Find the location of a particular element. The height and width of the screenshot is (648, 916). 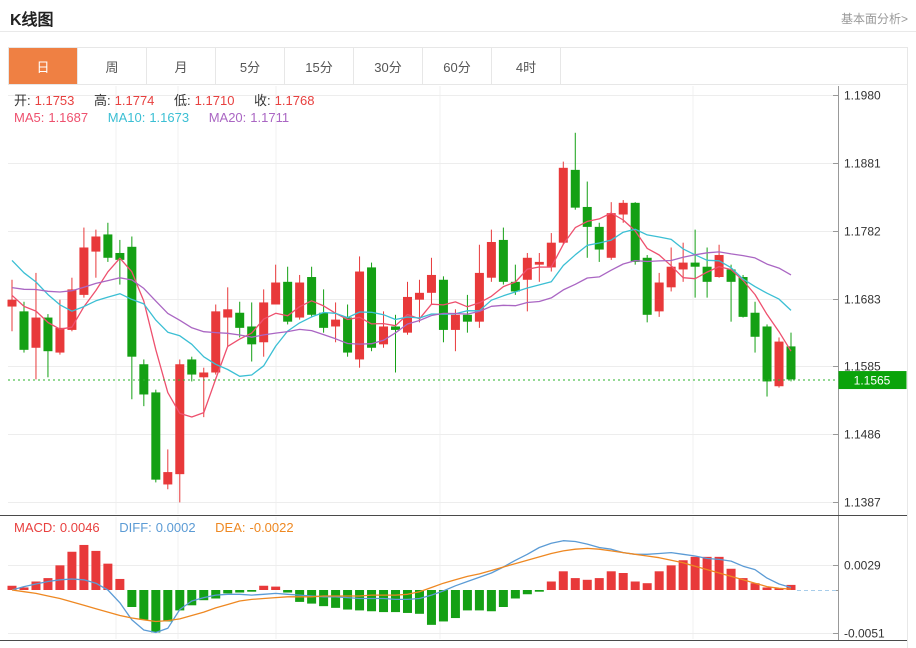

macd-tick-label: 0.0029 is located at coordinates (862, 566).